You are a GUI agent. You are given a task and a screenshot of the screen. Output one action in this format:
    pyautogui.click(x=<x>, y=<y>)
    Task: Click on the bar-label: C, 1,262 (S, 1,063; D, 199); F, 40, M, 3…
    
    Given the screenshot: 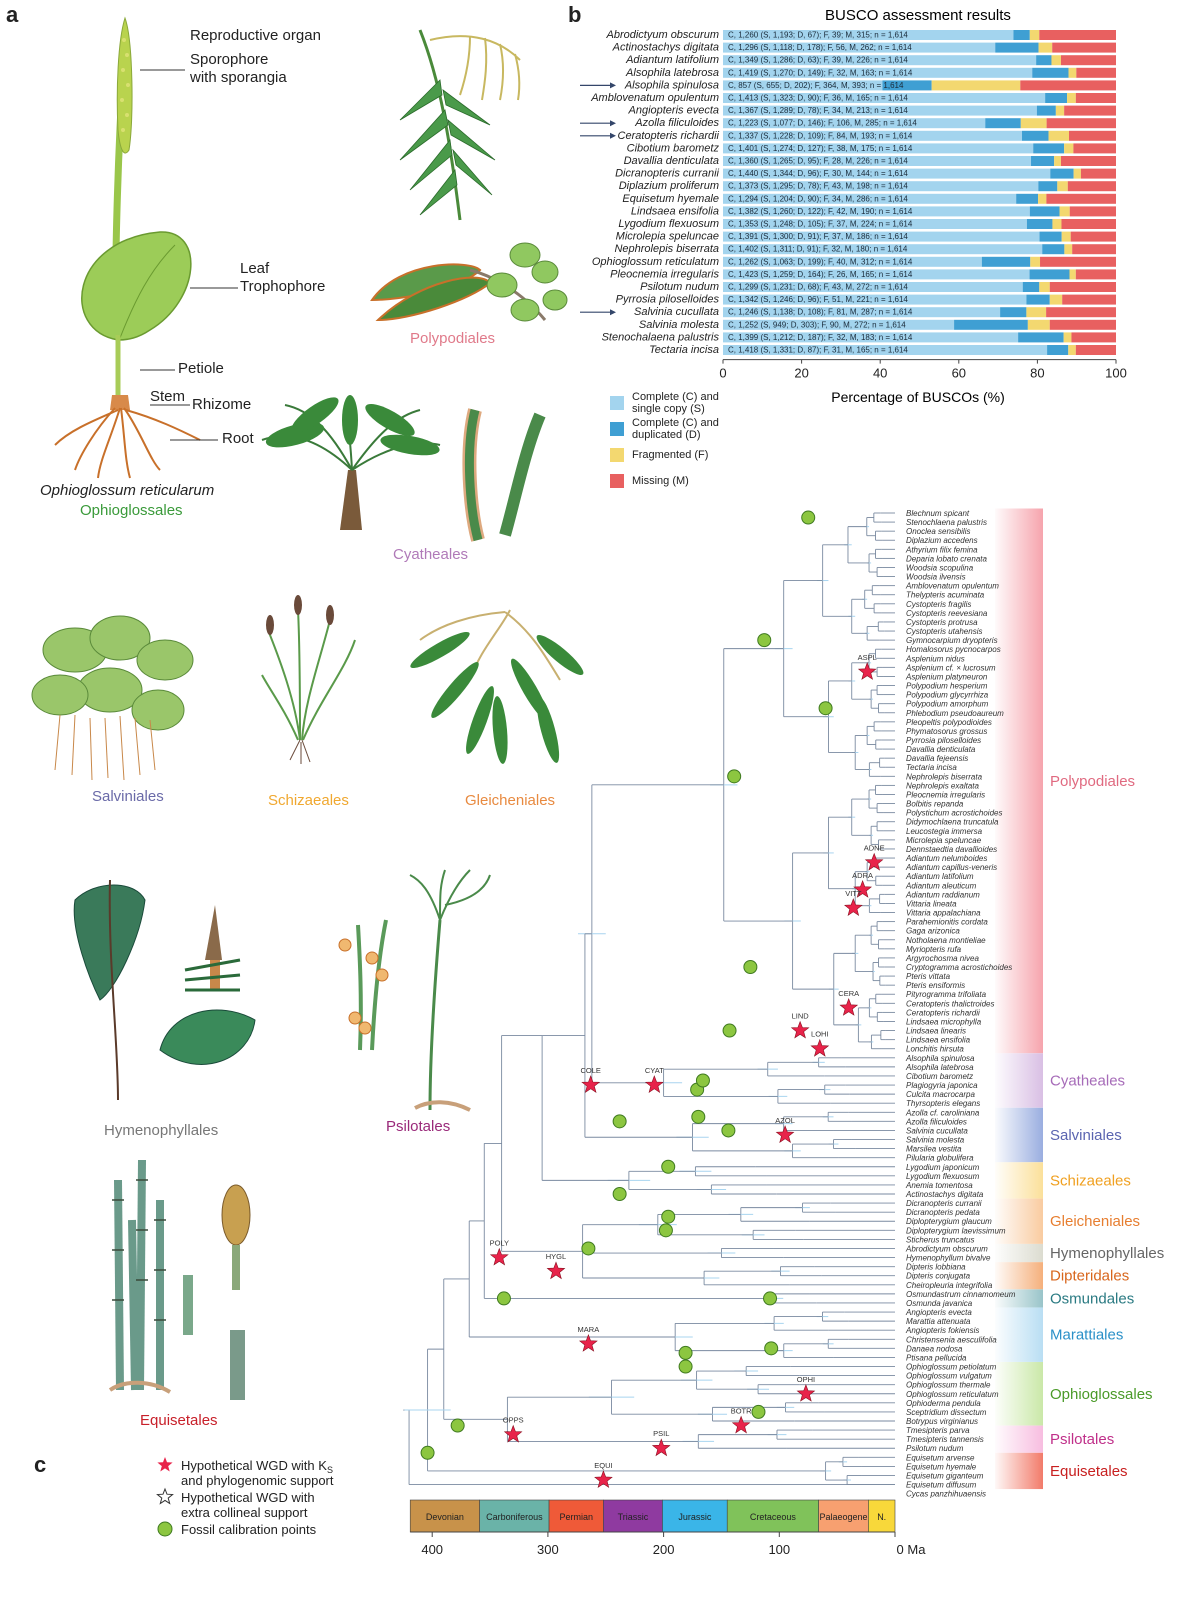 What is the action you would take?
    pyautogui.click(x=820, y=261)
    